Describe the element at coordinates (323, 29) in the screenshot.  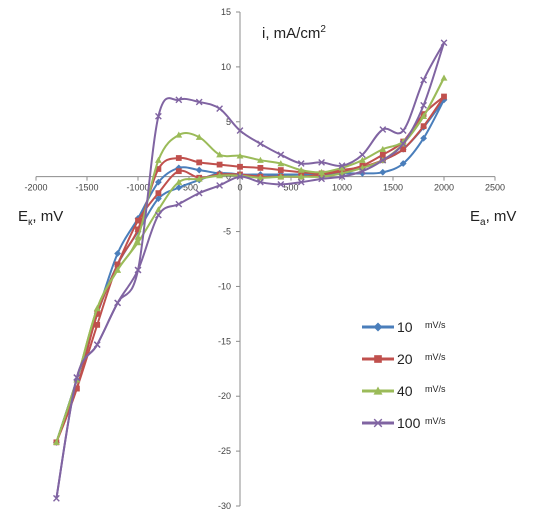
I see `y-axis-title-sup: 2` at that location.